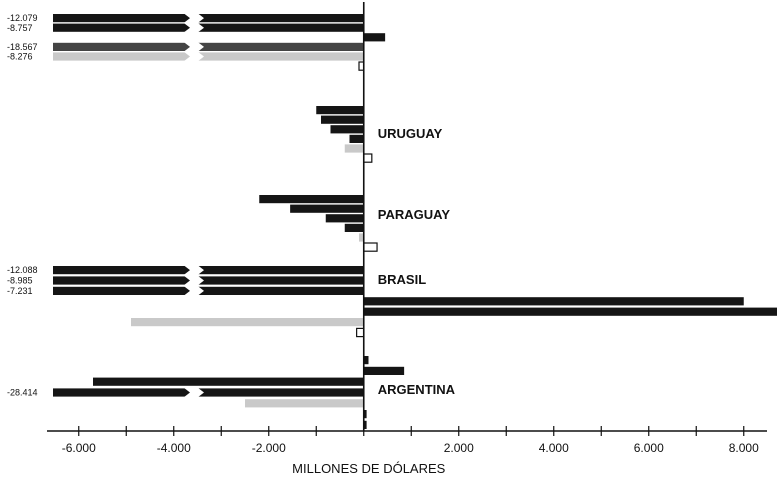 This screenshot has height=481, width=777. What do you see at coordinates (20, 281) in the screenshot?
I see `bar-value-label: -8.985` at bounding box center [20, 281].